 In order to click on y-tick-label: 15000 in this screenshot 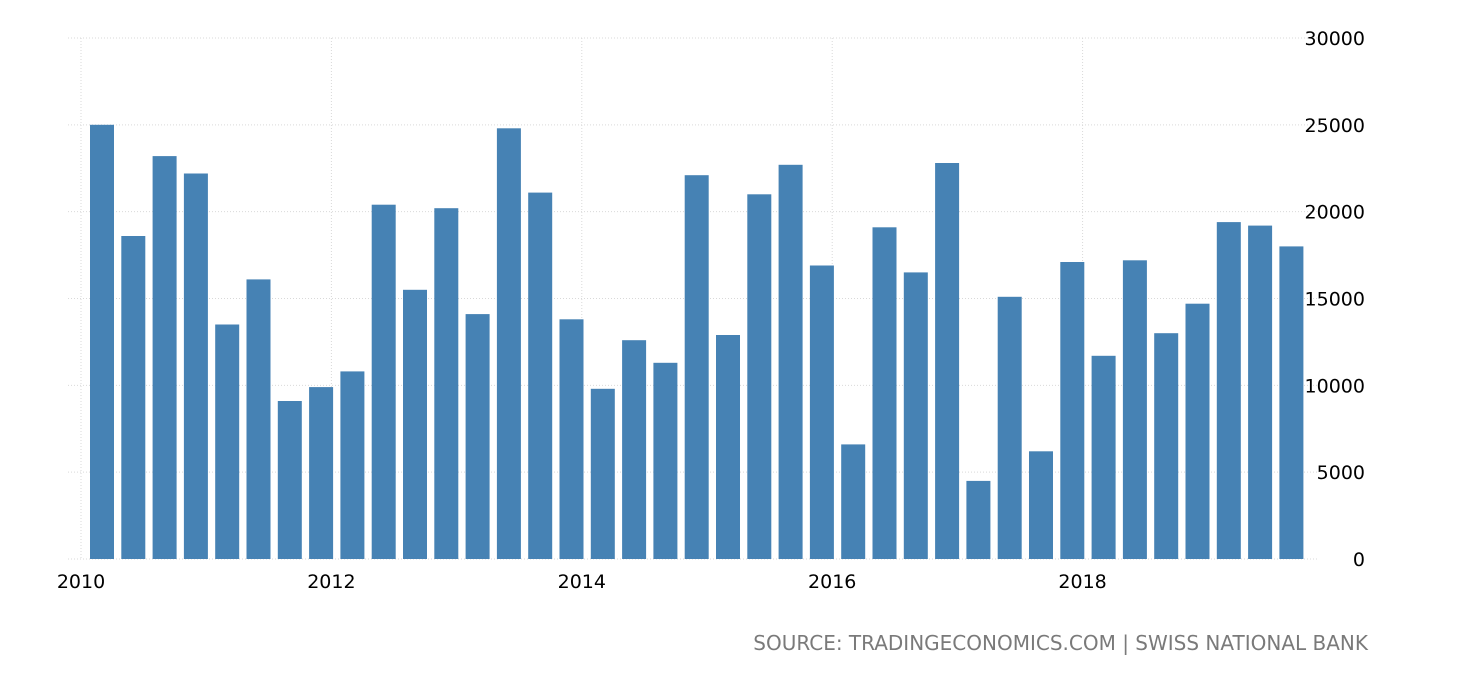, I will do `click(1335, 300)`.